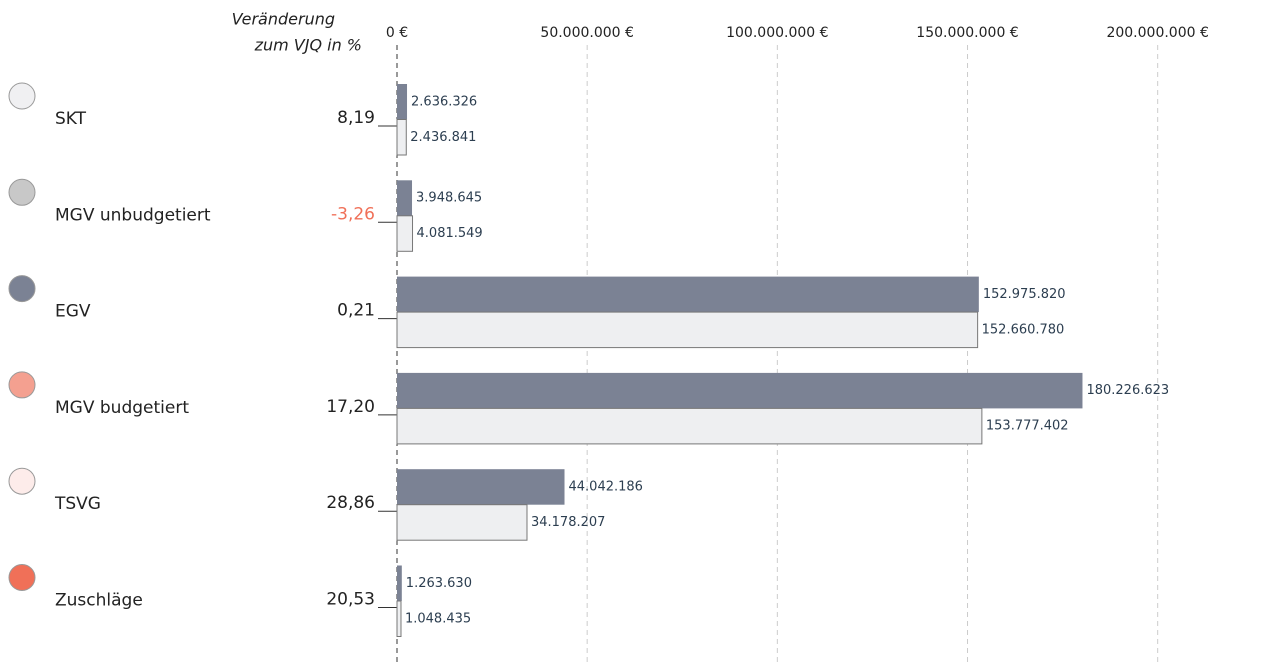 This screenshot has height=668, width=1287. What do you see at coordinates (444, 101) in the screenshot?
I see `value-label: 2.636.326` at bounding box center [444, 101].